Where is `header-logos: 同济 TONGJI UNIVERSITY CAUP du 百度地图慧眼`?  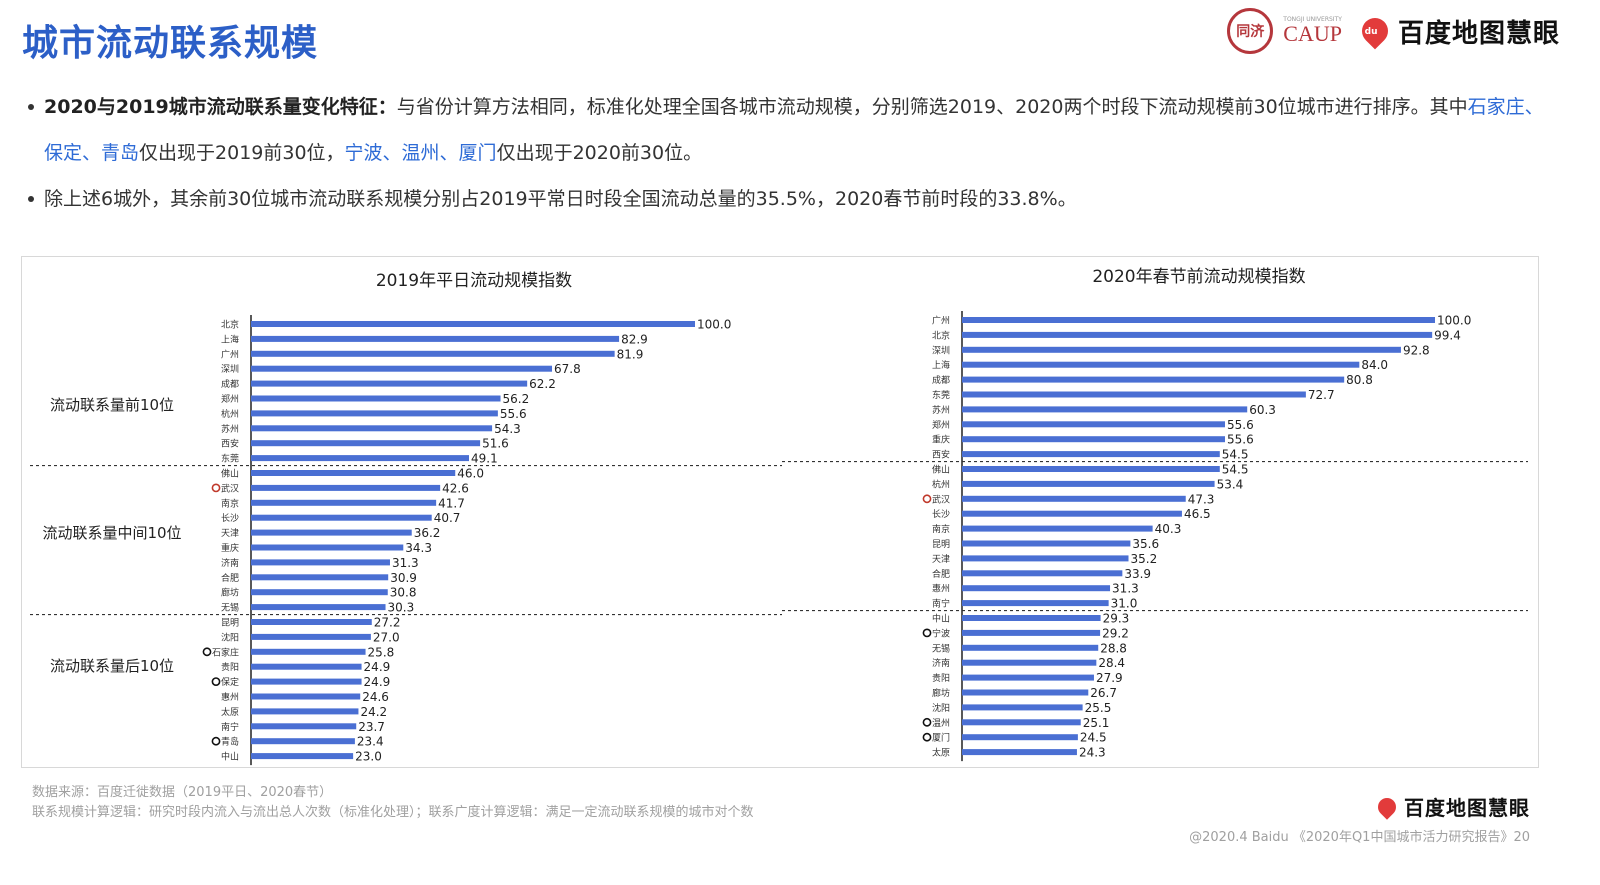
header-logos: 同济 TONGJI UNIVERSITY CAUP du 百度地图慧眼 is located at coordinates (1393, 31).